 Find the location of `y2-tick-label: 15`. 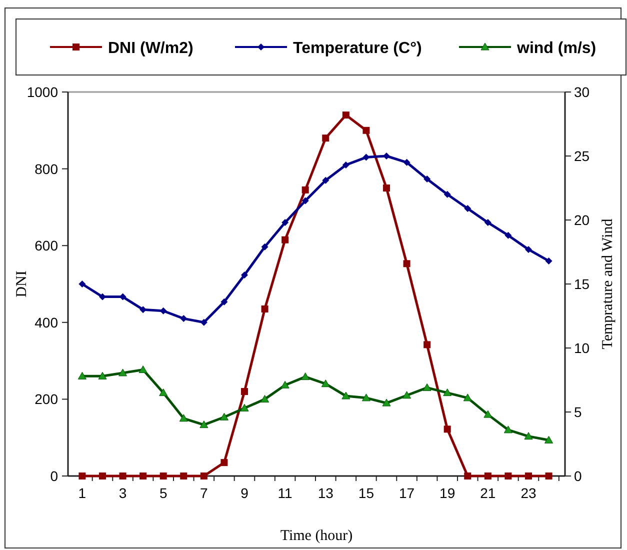

y2-tick-label: 15 is located at coordinates (582, 284).